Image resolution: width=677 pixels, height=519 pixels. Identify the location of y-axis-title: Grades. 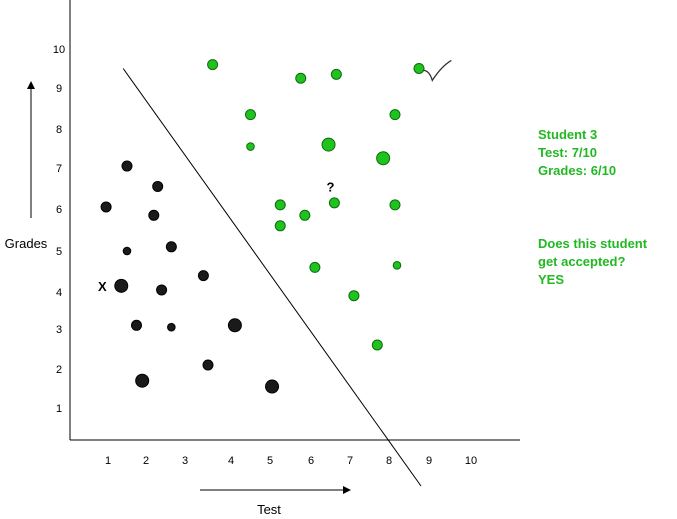
(26, 243).